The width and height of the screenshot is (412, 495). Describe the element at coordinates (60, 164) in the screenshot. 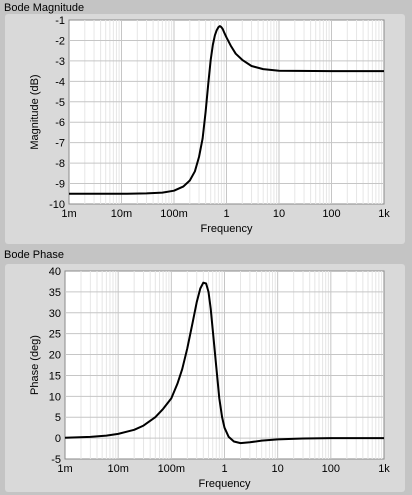

I see `y-tick-label: -8` at that location.